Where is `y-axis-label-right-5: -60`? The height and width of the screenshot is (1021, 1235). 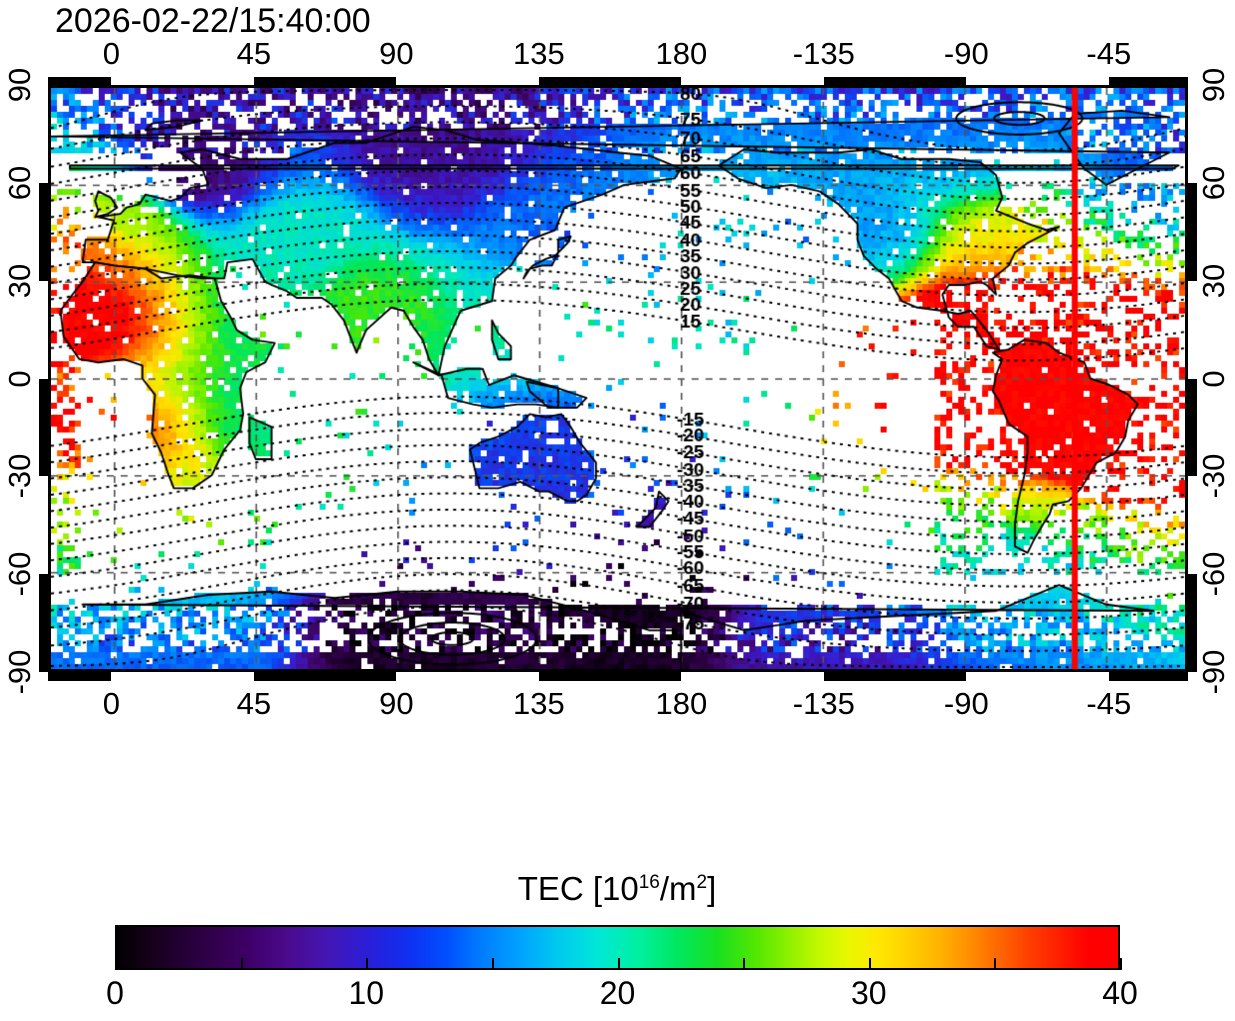
y-axis-label-right-5: -60 is located at coordinates (1213, 574).